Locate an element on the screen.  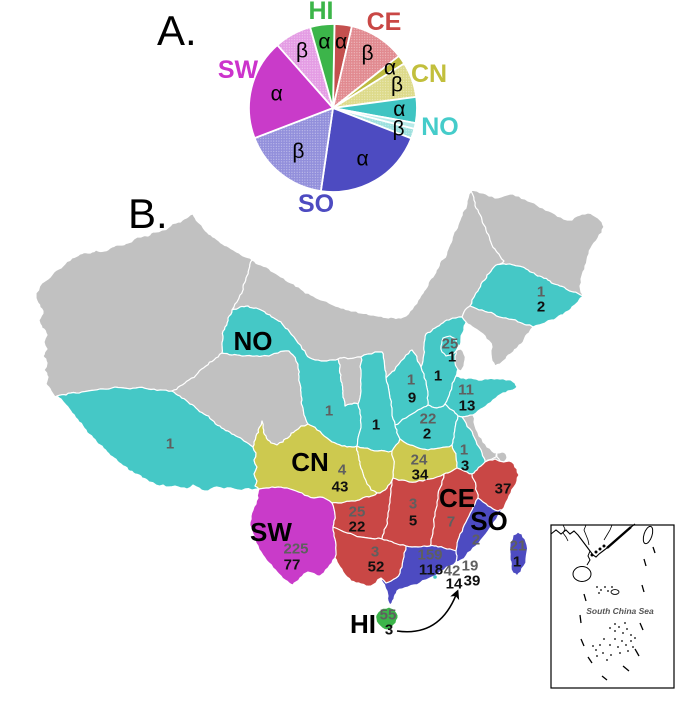
pie-slice-pattern-SO-beta is located at coordinates (293, 150).